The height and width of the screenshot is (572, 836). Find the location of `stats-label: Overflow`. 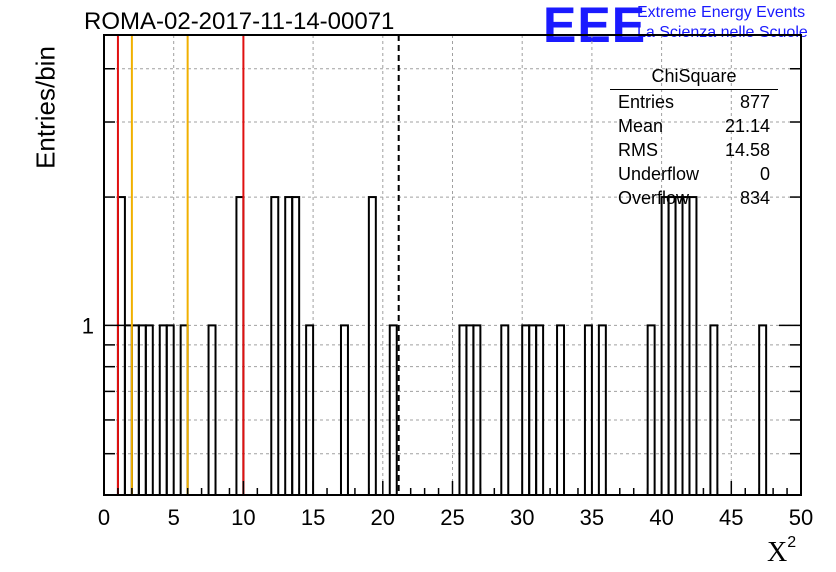

stats-label: Overflow is located at coordinates (654, 198).